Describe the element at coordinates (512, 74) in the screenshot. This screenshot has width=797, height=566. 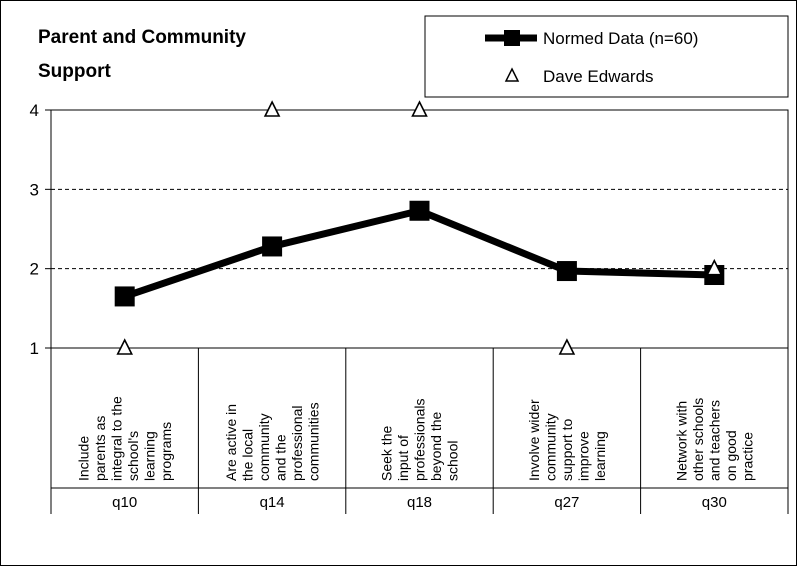
I see `legend-marker-triangle` at that location.